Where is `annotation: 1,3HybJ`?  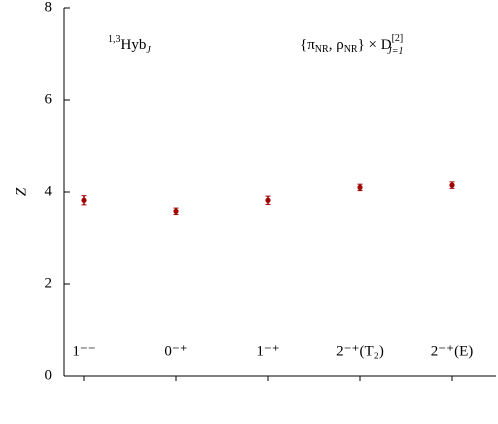
annotation: 1,3HybJ is located at coordinates (129, 45).